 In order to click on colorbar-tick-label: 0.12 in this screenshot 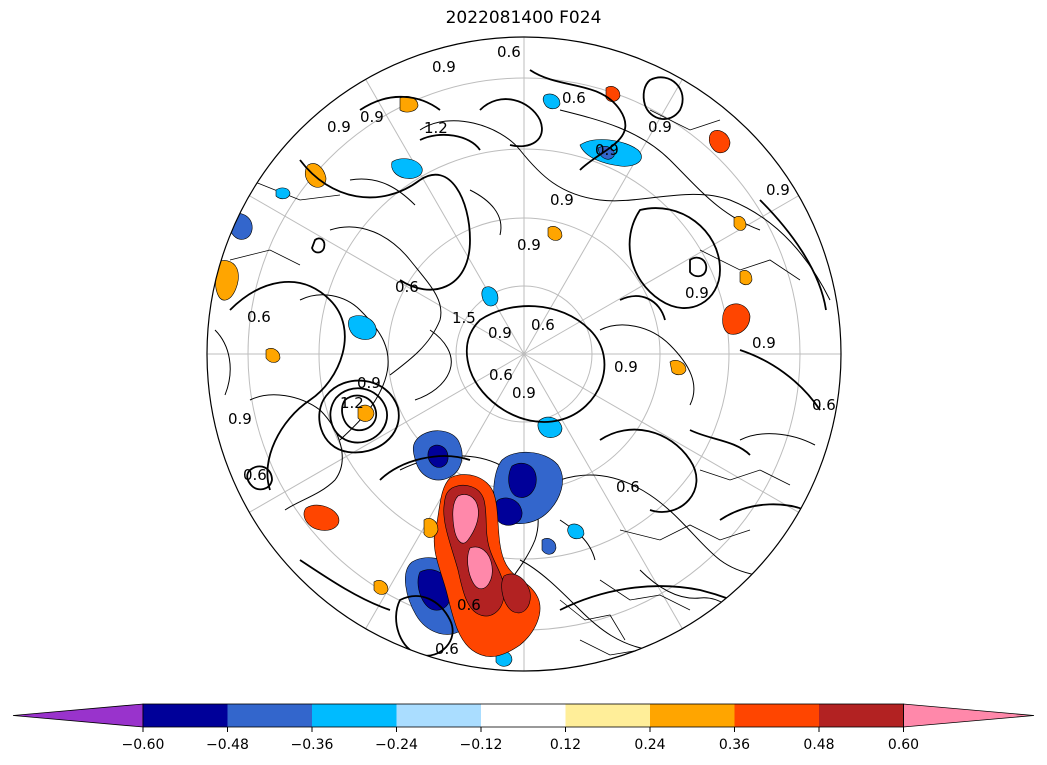, I will do `click(565, 745)`.